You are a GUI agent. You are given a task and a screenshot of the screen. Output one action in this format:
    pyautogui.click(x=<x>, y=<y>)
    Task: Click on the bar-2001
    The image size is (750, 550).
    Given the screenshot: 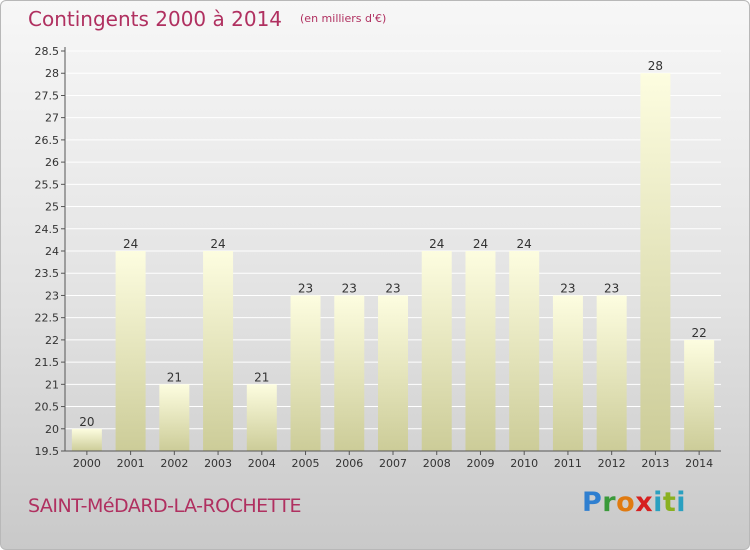 What is the action you would take?
    pyautogui.click(x=130, y=351)
    